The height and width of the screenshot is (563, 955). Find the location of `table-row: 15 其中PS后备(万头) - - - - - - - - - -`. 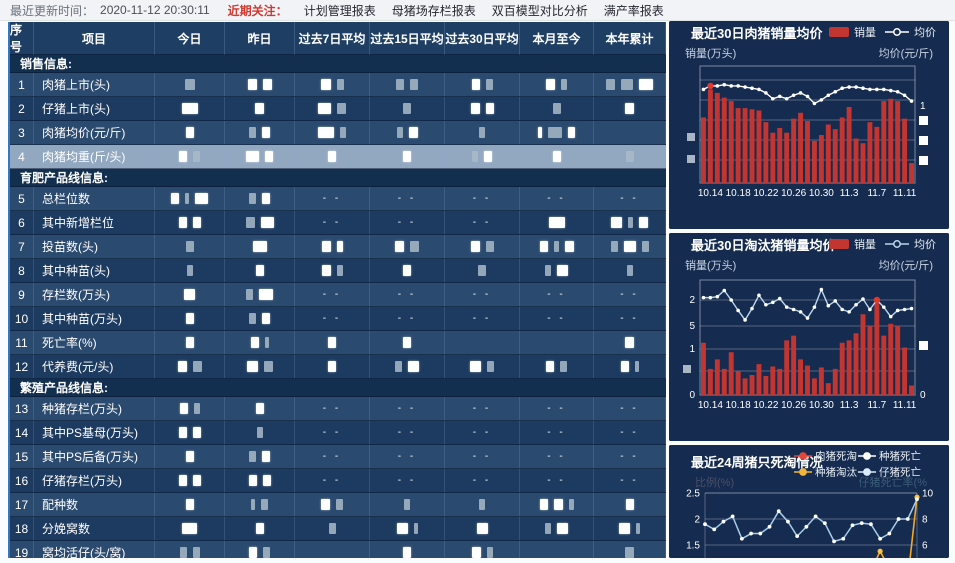

table-row: 15 其中PS后备(万头) - - - - - - - - - - is located at coordinates (338, 457).